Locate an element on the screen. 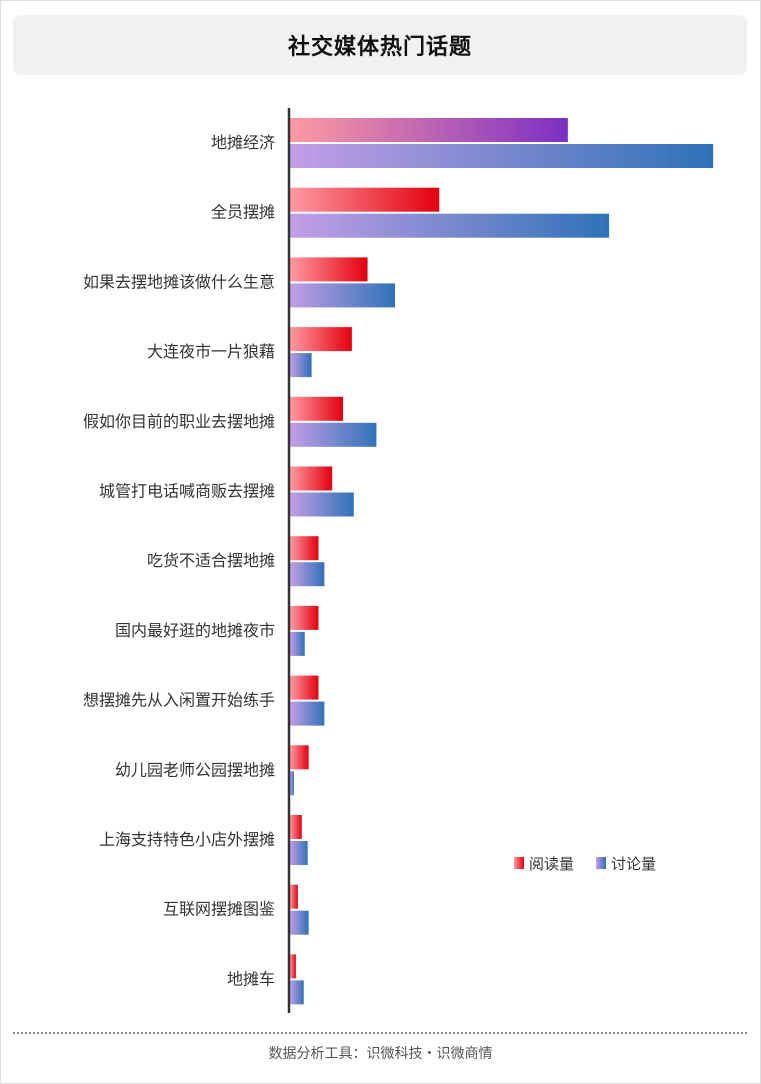 This screenshot has height=1084, width=761. category-label: 假如你目前的职业去摆地摊 is located at coordinates (179, 421).